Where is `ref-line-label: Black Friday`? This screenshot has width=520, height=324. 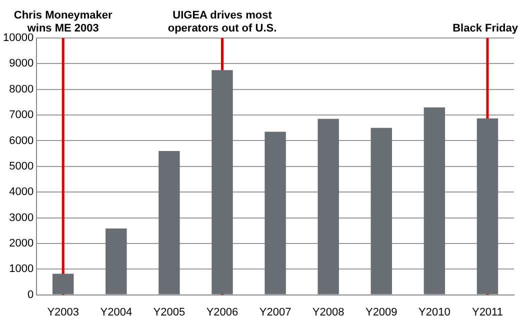 ref-line-label: Black Friday is located at coordinates (485, 28).